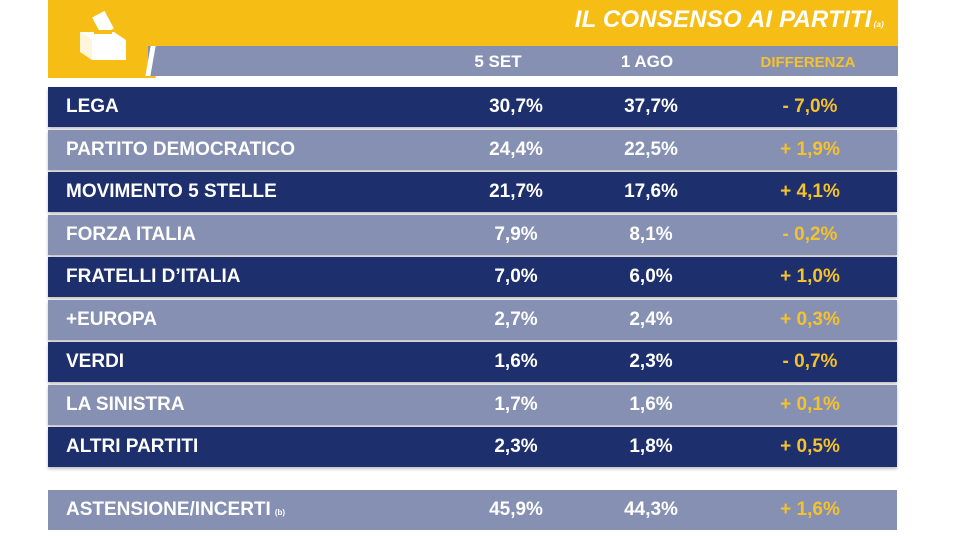 The image size is (953, 536). Describe the element at coordinates (516, 191) in the screenshot. I see `value-5-set: 21,7%` at that location.